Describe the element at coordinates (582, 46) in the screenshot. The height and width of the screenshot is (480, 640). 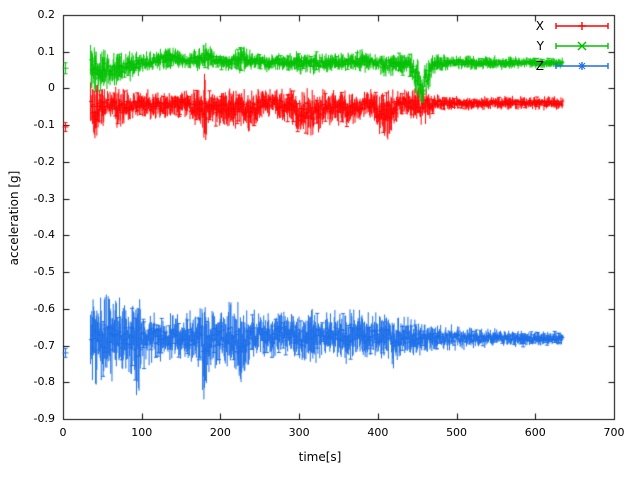
I see `legend-sample-y-icon` at that location.